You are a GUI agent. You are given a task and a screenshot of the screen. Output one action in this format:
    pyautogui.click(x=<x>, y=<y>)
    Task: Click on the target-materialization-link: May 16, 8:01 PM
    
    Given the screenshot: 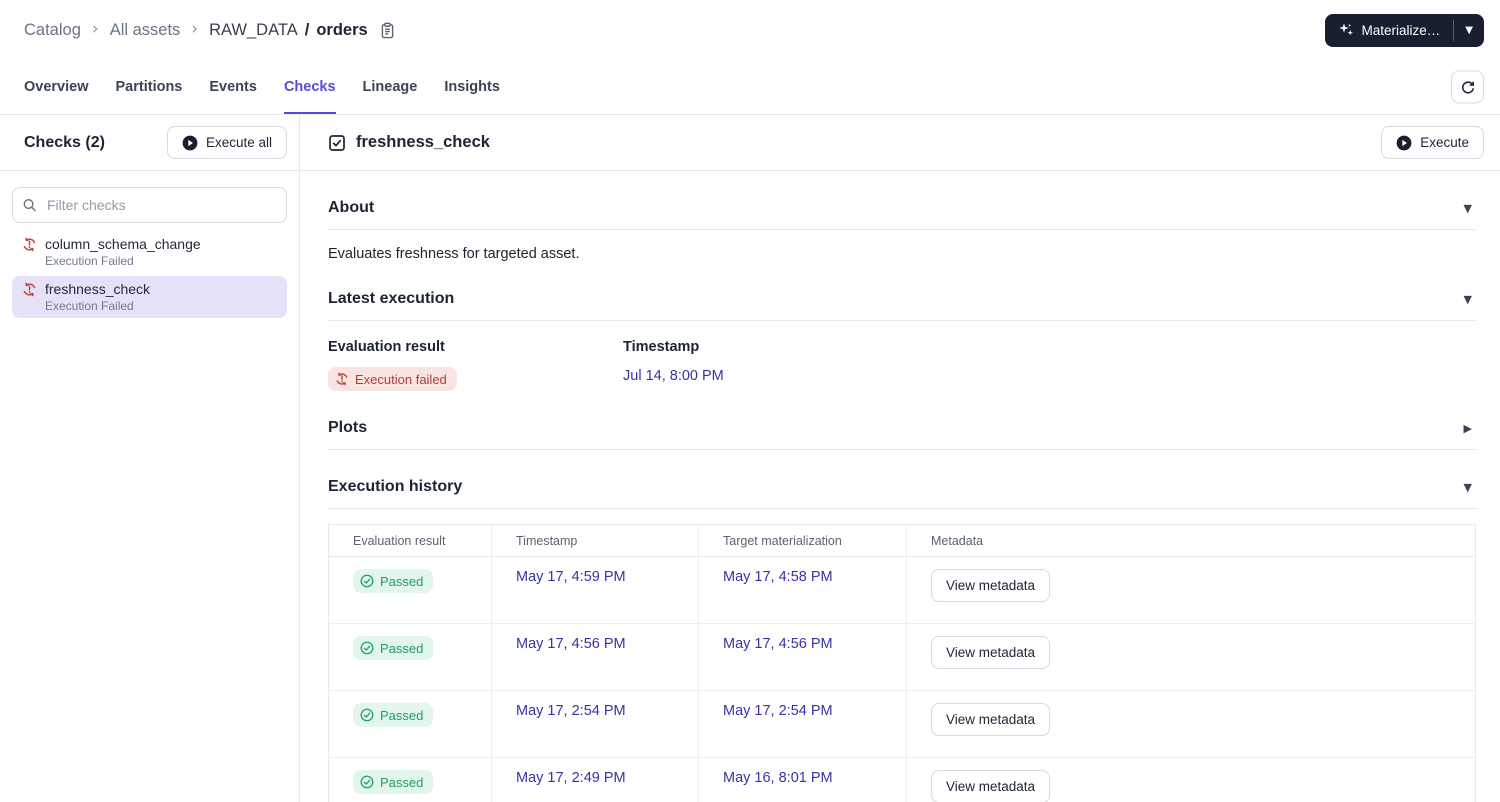 What is the action you would take?
    pyautogui.click(x=778, y=778)
    